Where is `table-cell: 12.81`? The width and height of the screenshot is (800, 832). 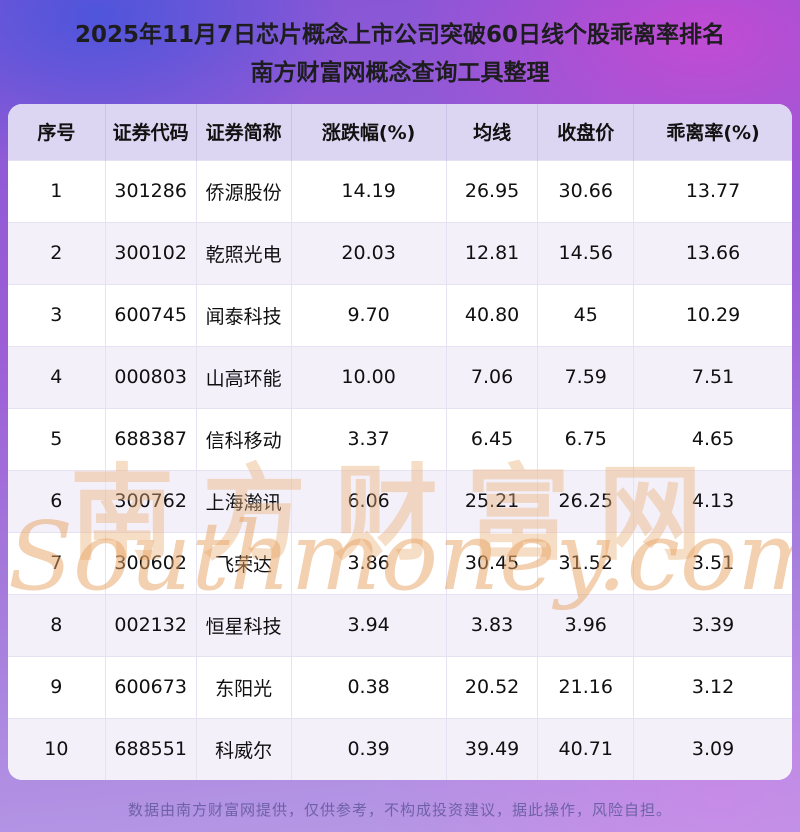
table-cell: 12.81 is located at coordinates (492, 252).